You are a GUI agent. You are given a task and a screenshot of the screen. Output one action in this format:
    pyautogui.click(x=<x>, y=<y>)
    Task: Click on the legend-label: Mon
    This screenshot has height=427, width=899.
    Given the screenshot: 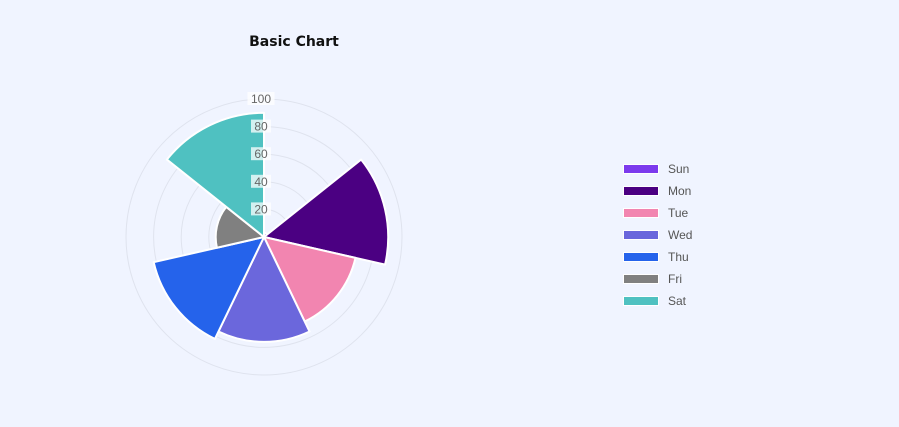 What is the action you would take?
    pyautogui.click(x=680, y=191)
    